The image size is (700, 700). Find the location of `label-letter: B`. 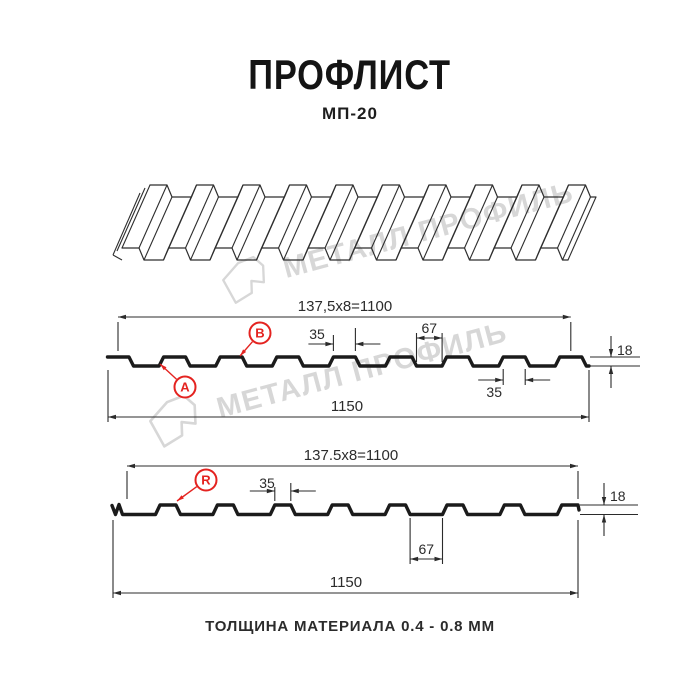

label-letter: B is located at coordinates (259, 333).